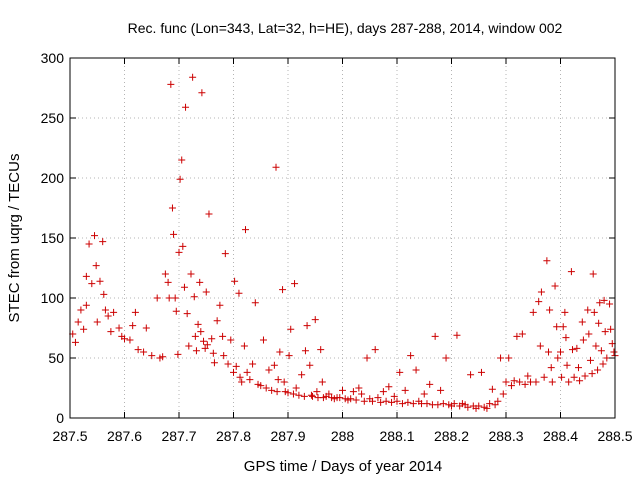 The height and width of the screenshot is (480, 640). I want to click on y-tick-label: 150, so click(53, 238).